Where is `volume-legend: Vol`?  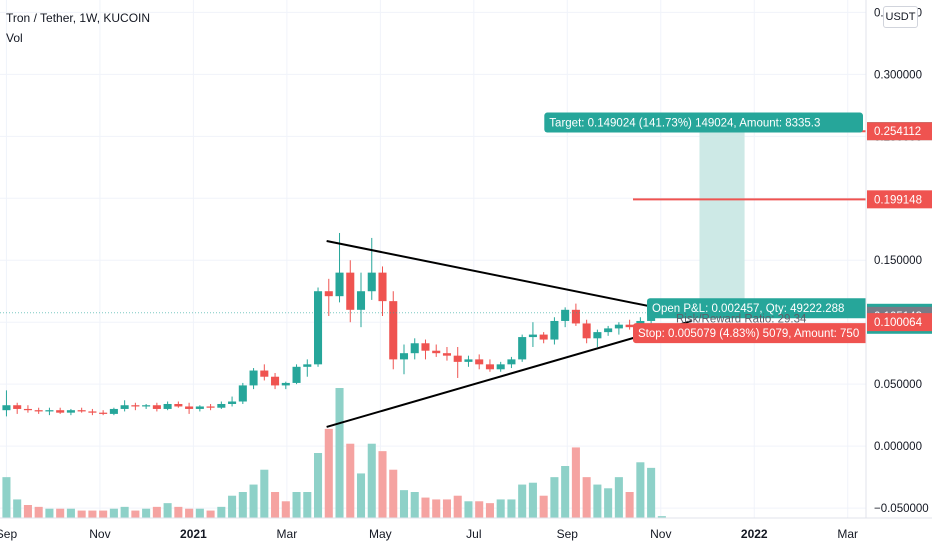
volume-legend: Vol is located at coordinates (14, 38).